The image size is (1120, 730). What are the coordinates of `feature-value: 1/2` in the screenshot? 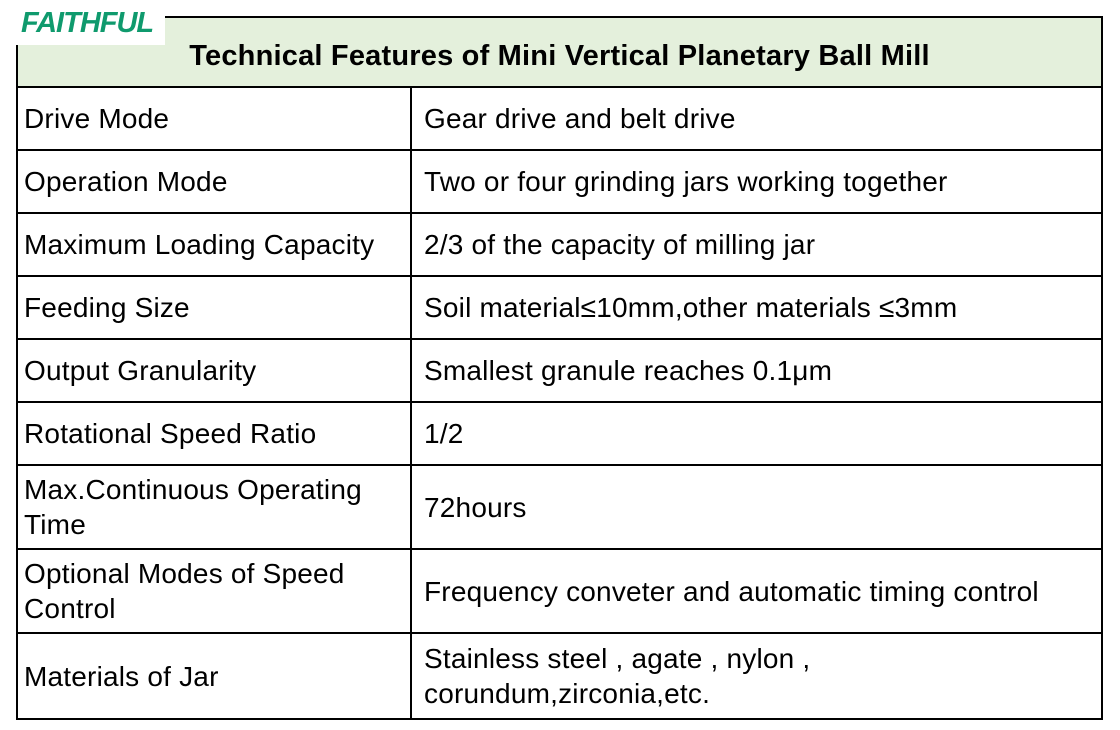 It's located at (444, 433).